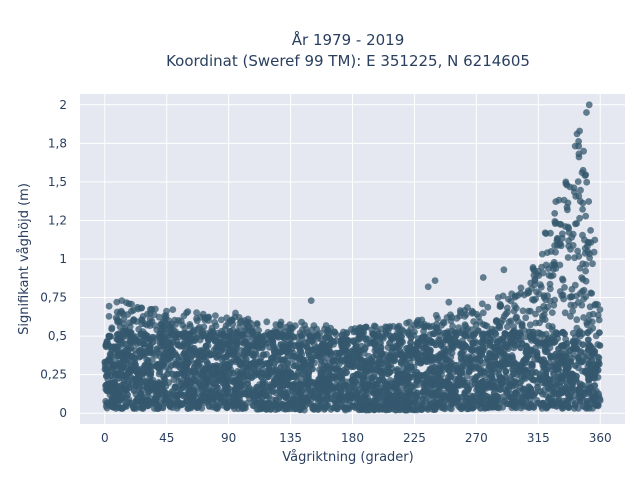  Describe the element at coordinates (57, 220) in the screenshot. I see `y-tick-label: 1,2` at that location.